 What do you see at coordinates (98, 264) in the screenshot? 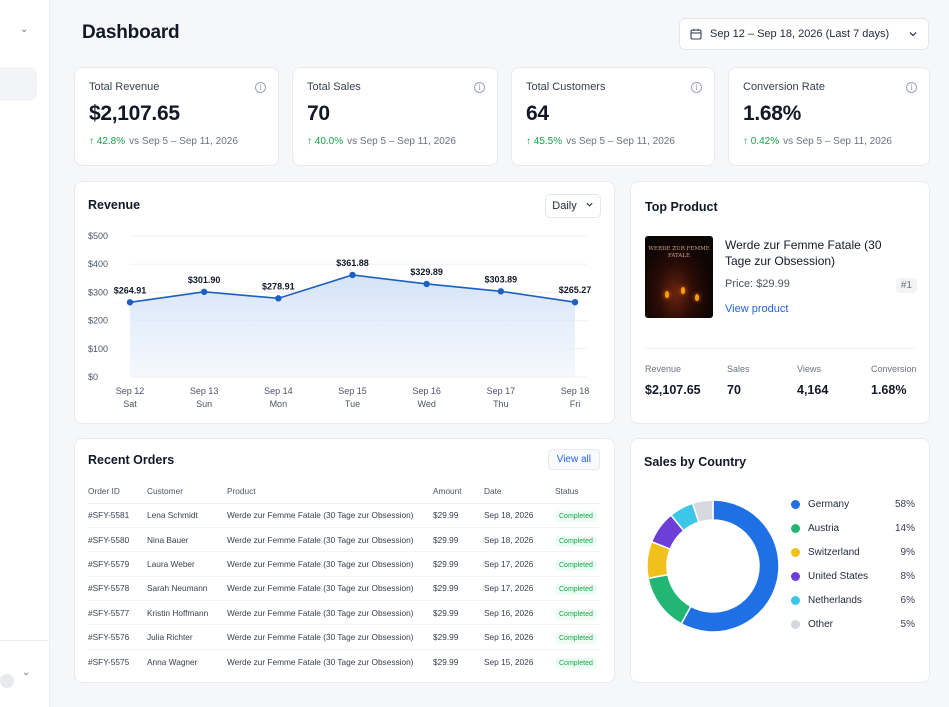
I see `y-tick-label: $400` at bounding box center [98, 264].